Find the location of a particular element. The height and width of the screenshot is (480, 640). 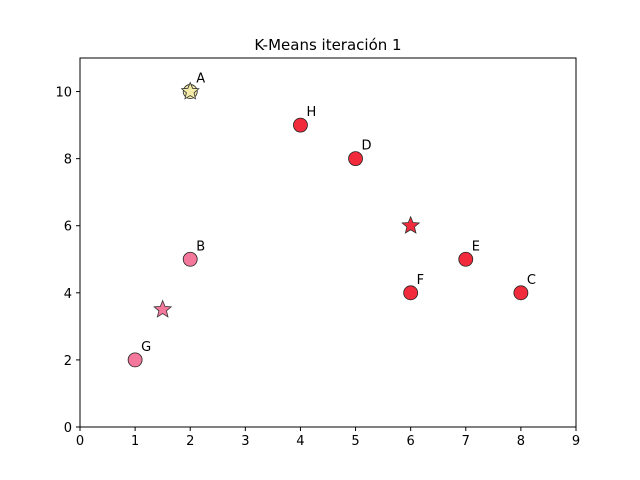

data-point-h is located at coordinates (300, 125).